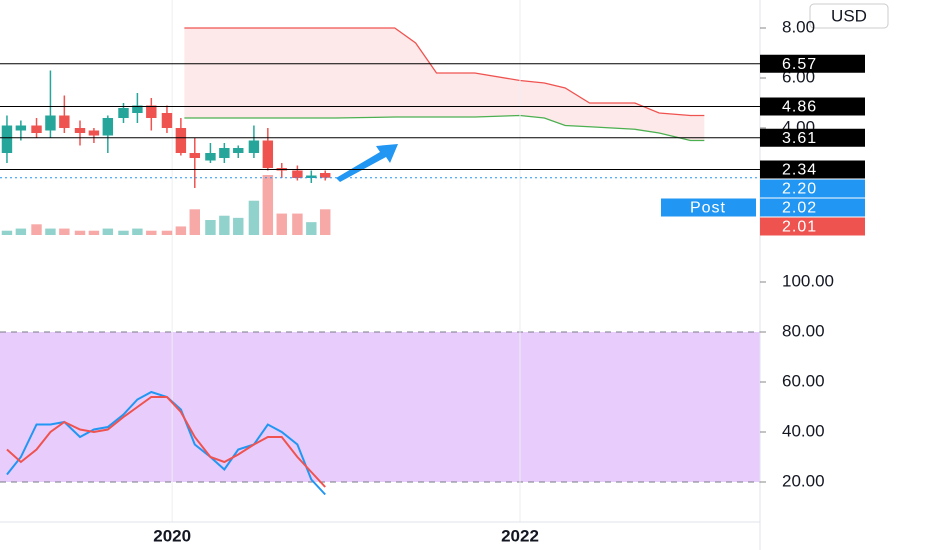 The height and width of the screenshot is (550, 932). Describe the element at coordinates (803, 480) in the screenshot. I see `y-tick-label: 20.00` at that location.